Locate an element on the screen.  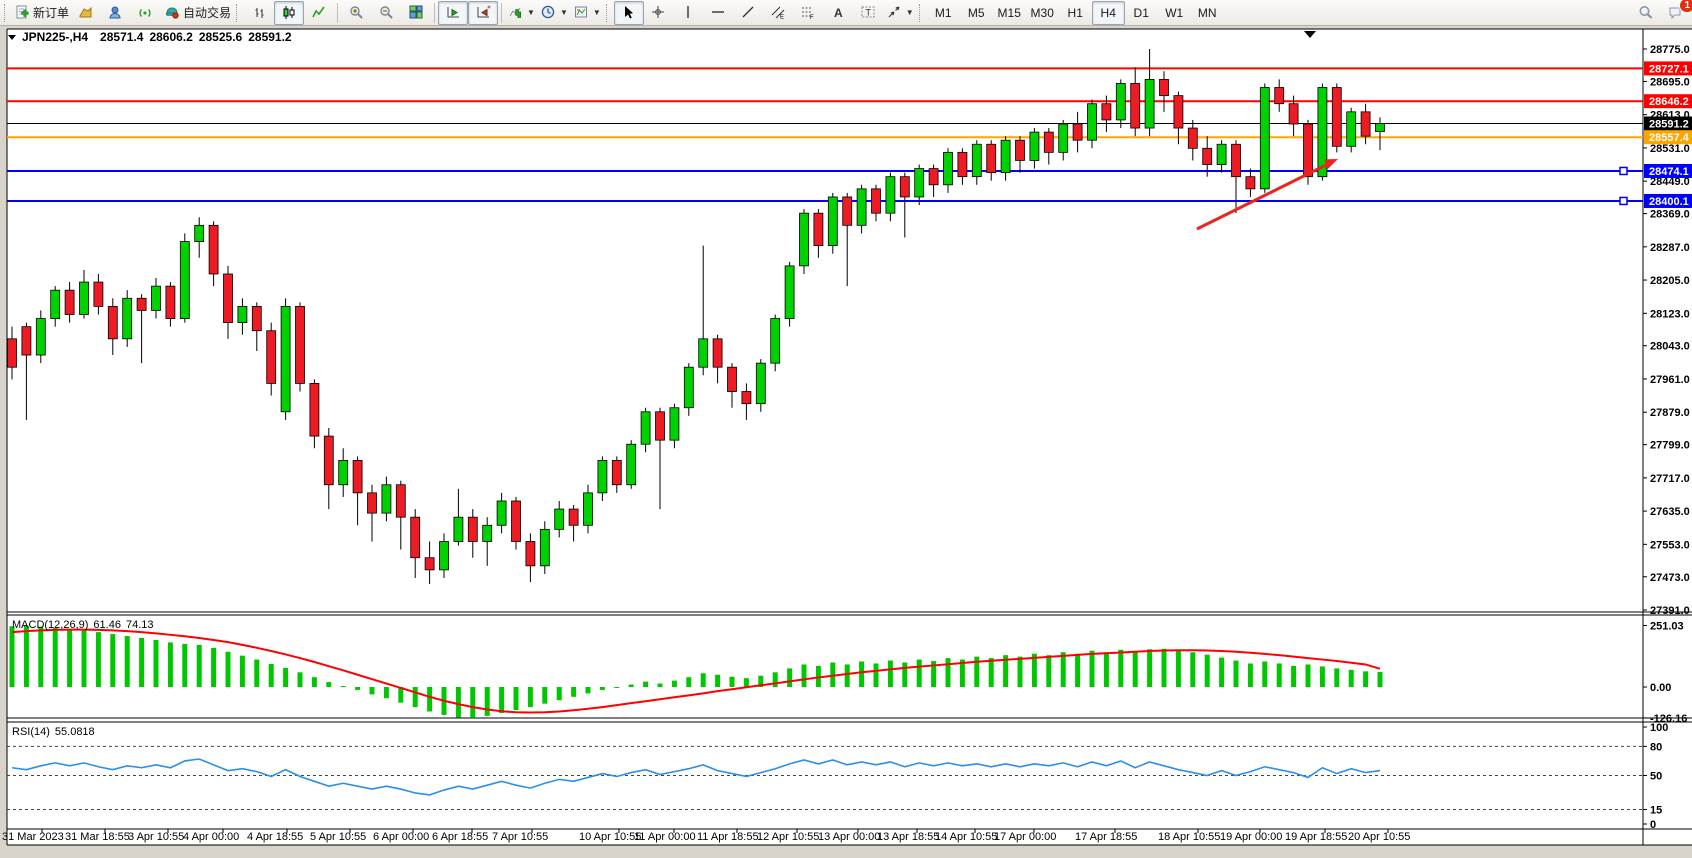
chart-shift-marker-icon is located at coordinates (1310, 34).